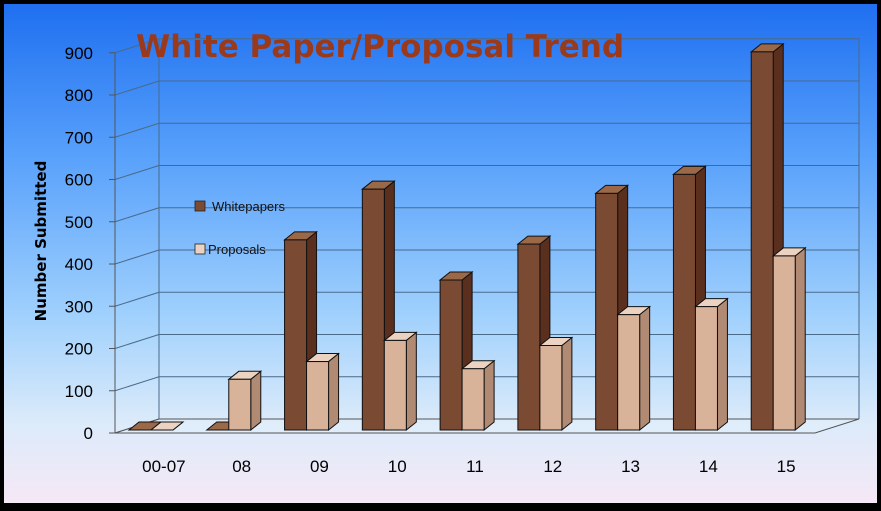 This screenshot has height=511, width=881. Describe the element at coordinates (241, 466) in the screenshot. I see `x-tick-label: 08` at that location.